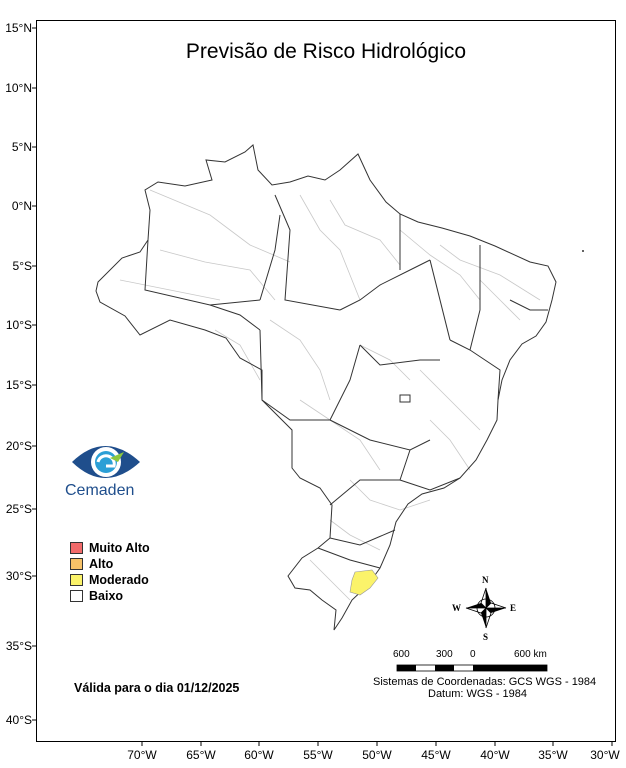  What do you see at coordinates (18, 576) in the screenshot?
I see `lat-label: 30°S` at bounding box center [18, 576].